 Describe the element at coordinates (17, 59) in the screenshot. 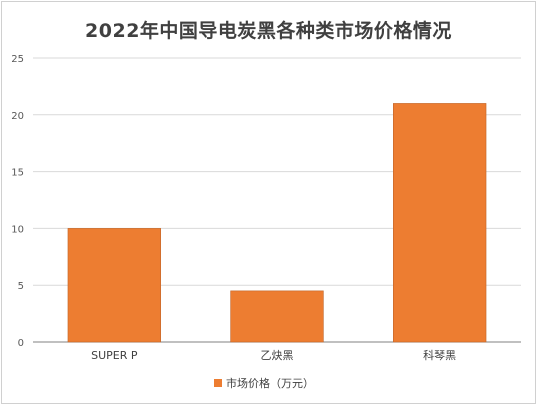

I see `y-tick-label: 25` at that location.